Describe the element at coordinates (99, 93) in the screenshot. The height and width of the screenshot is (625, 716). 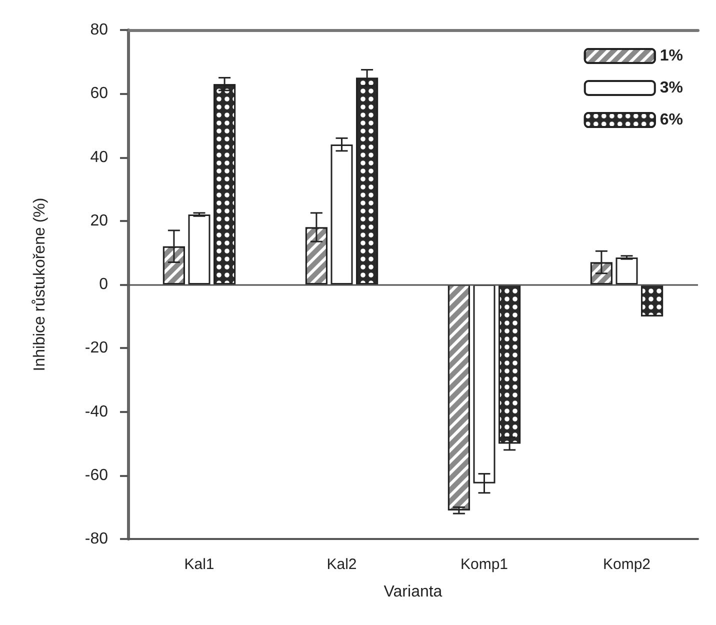
I see `y-tick-label: 60` at that location.